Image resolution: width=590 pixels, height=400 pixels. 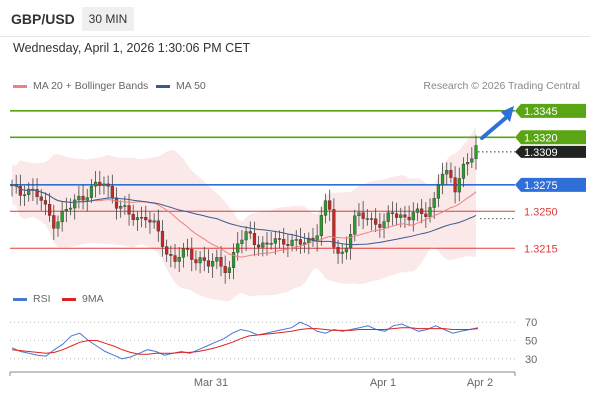 What do you see at coordinates (20, 299) in the screenshot?
I see `rsi-swatch` at bounding box center [20, 299].